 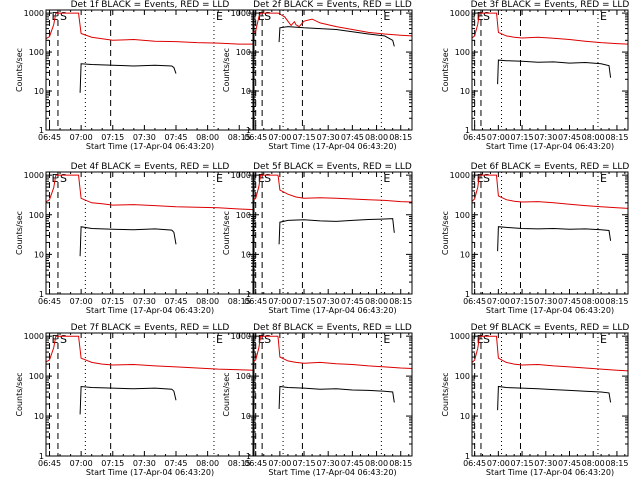 I want to click on panel-title: Det 5f BLACK = Events, RED = LLD, so click(x=332, y=167).